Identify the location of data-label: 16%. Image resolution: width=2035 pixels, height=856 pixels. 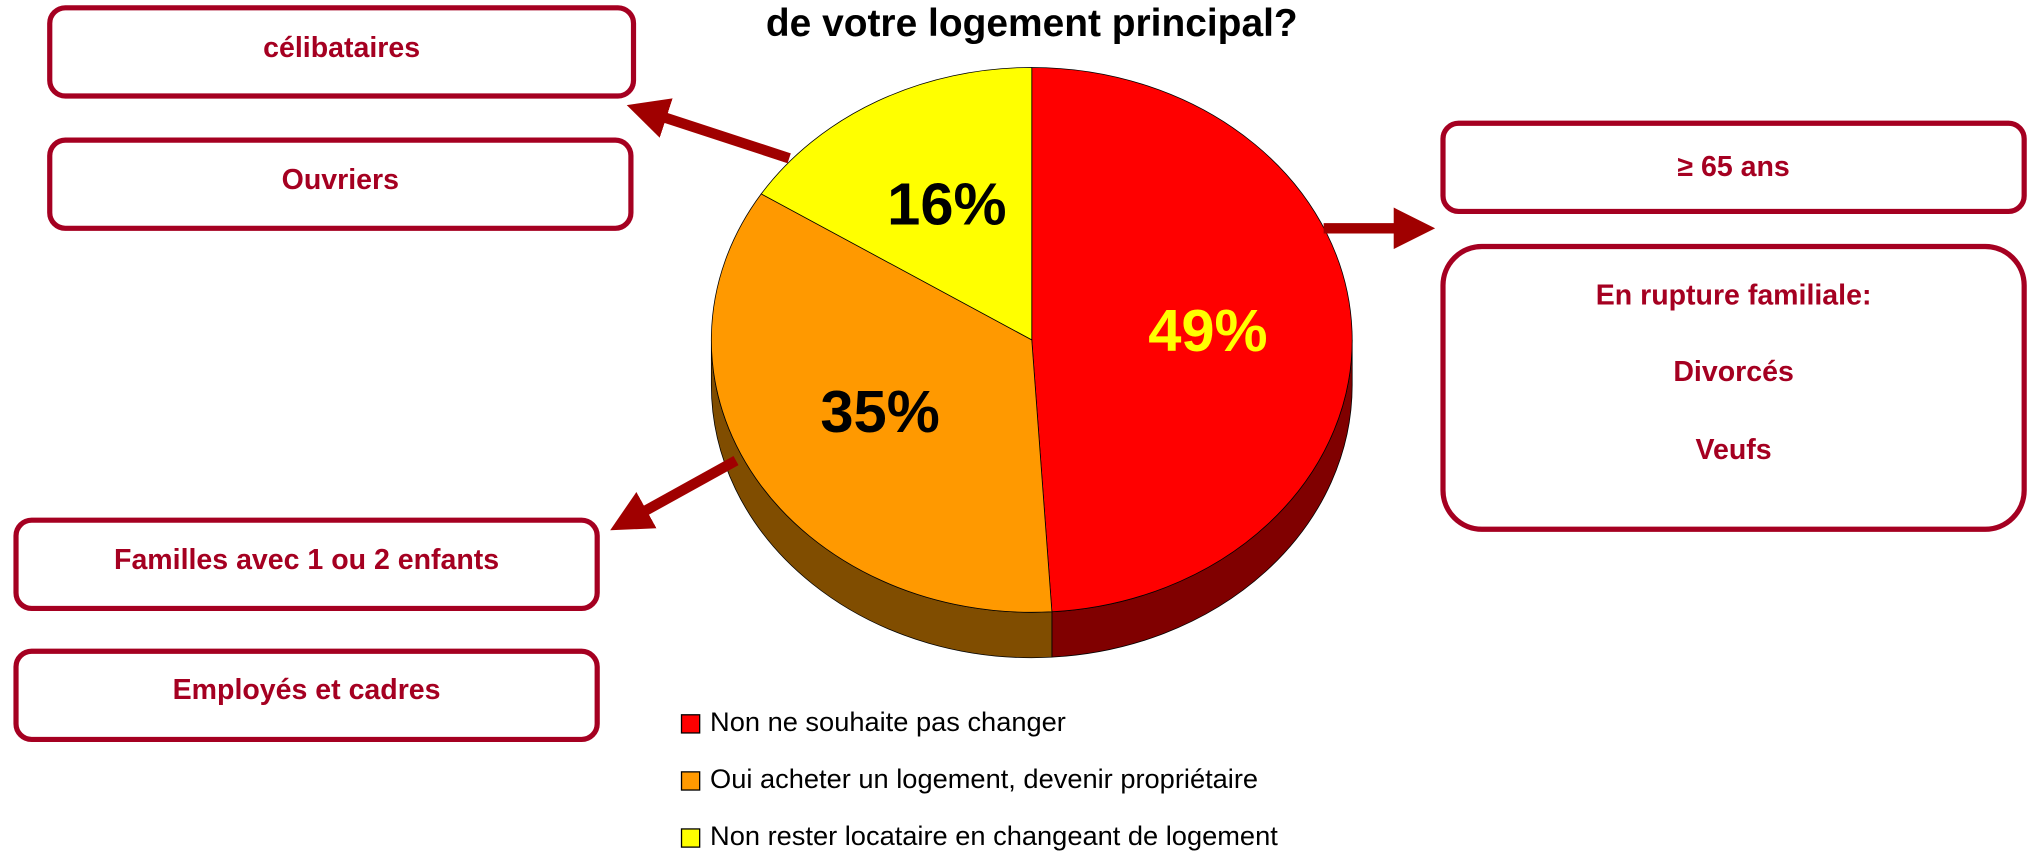
(946, 203).